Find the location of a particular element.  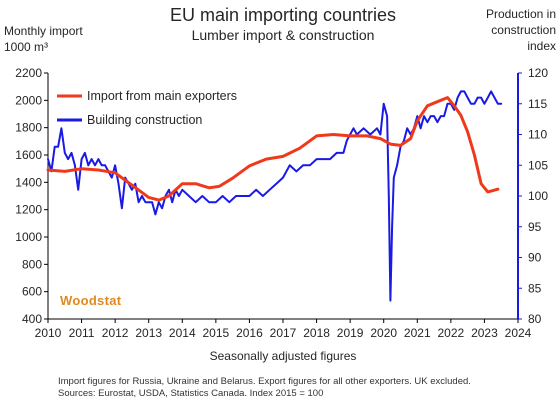

right-tick-label: 90 is located at coordinates (535, 258).